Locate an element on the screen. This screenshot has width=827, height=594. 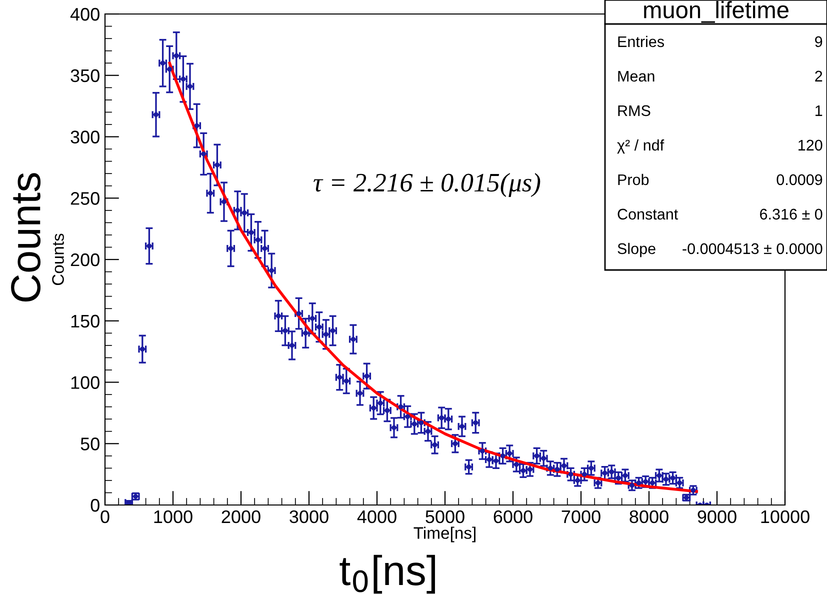
x-tick-label: 3000 is located at coordinates (309, 517).